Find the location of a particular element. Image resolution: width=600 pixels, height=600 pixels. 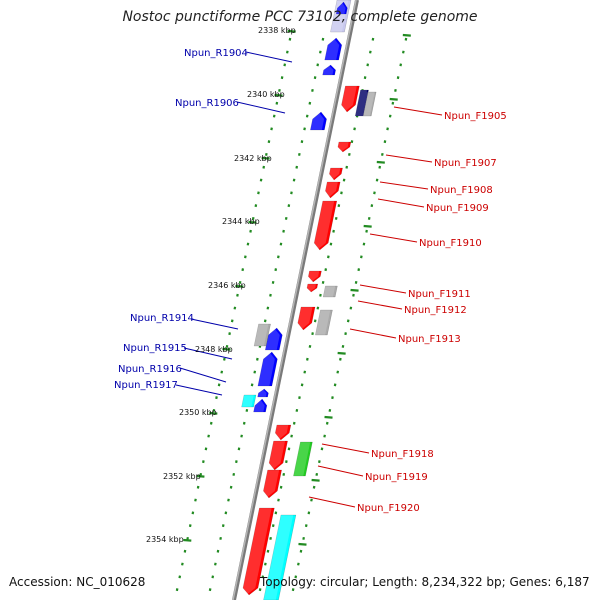

gene-npun-f1909 is located at coordinates (333, 190).